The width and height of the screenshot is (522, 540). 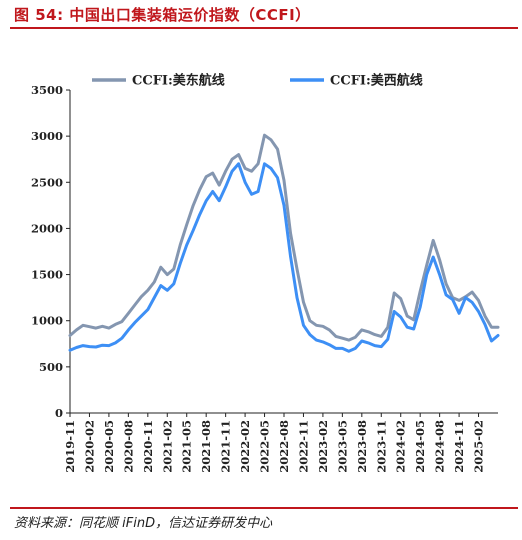 I want to click on x-tick-label: 2021-08, so click(x=206, y=446).